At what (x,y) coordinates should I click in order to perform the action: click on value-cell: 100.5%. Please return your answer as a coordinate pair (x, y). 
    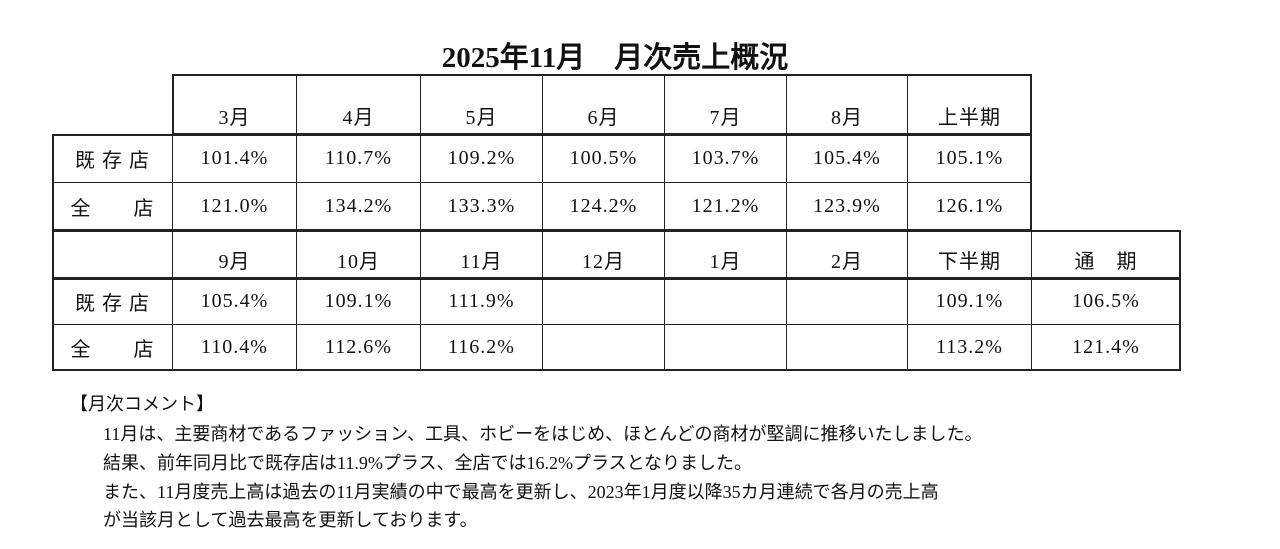
    Looking at the image, I should click on (603, 158).